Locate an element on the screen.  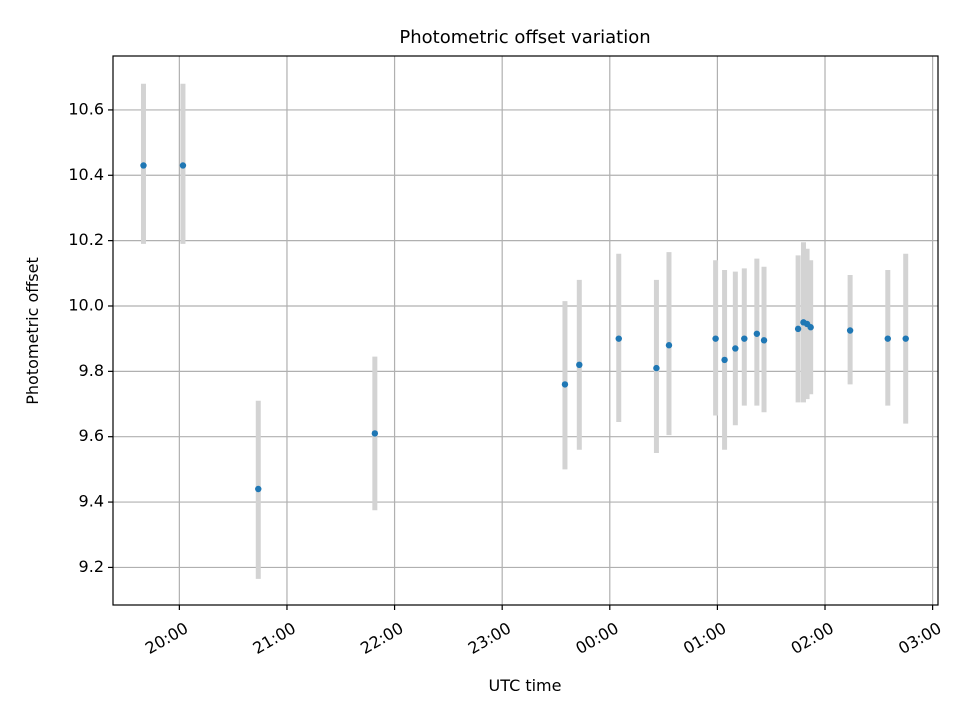
y-tick-label: 10.6 is located at coordinates (86, 108).